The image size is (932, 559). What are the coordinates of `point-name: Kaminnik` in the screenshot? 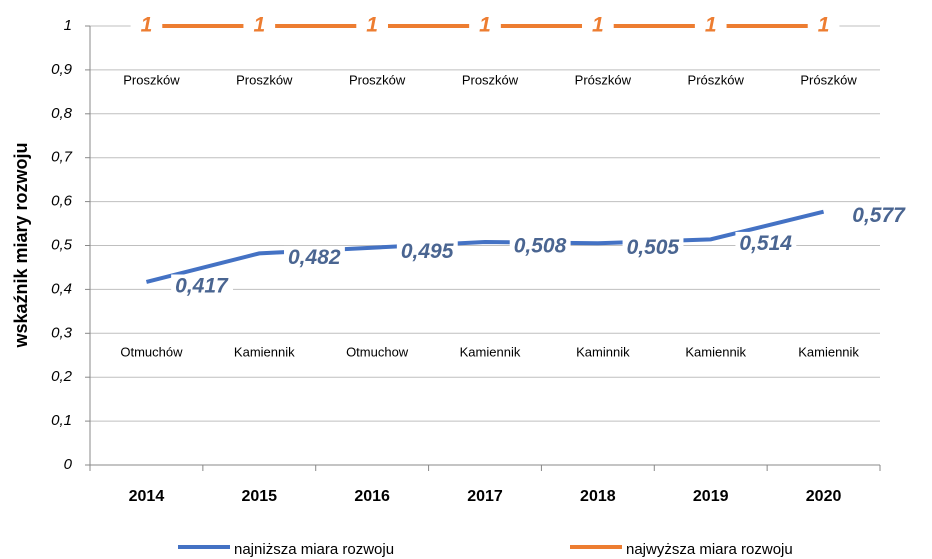 It's located at (603, 351).